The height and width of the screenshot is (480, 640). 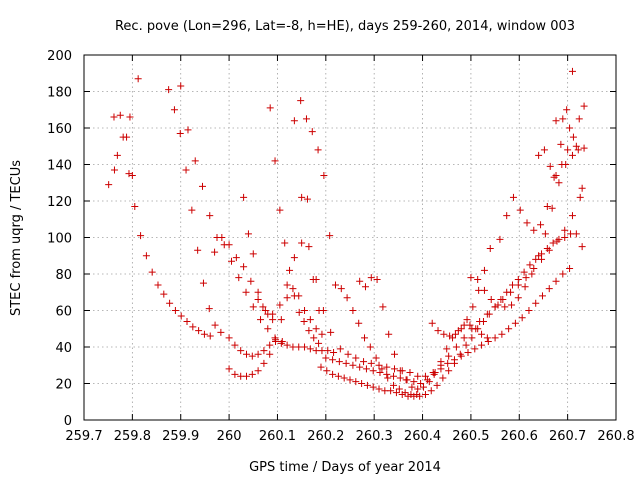 I want to click on x-tick-label: 260, so click(x=229, y=436).